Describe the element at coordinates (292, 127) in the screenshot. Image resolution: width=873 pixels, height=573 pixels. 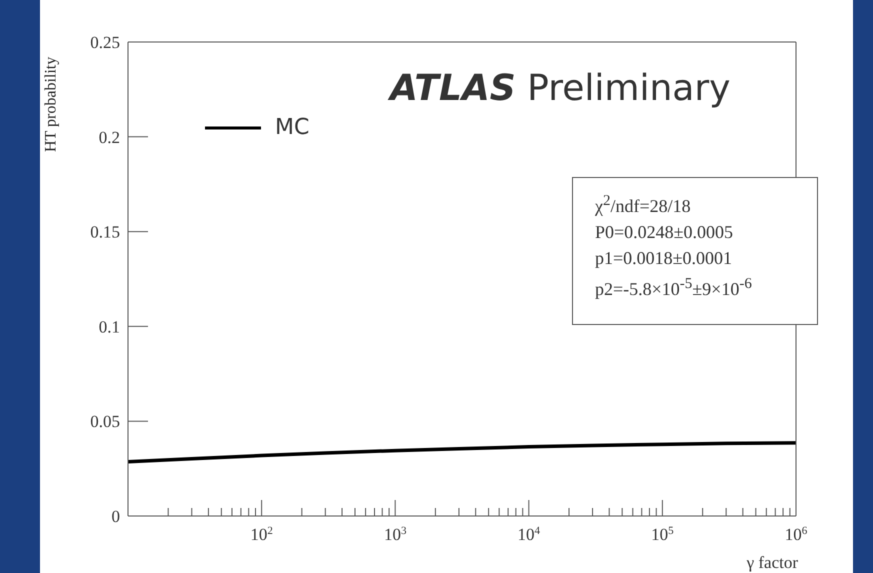
I see `legend-label: MC` at that location.